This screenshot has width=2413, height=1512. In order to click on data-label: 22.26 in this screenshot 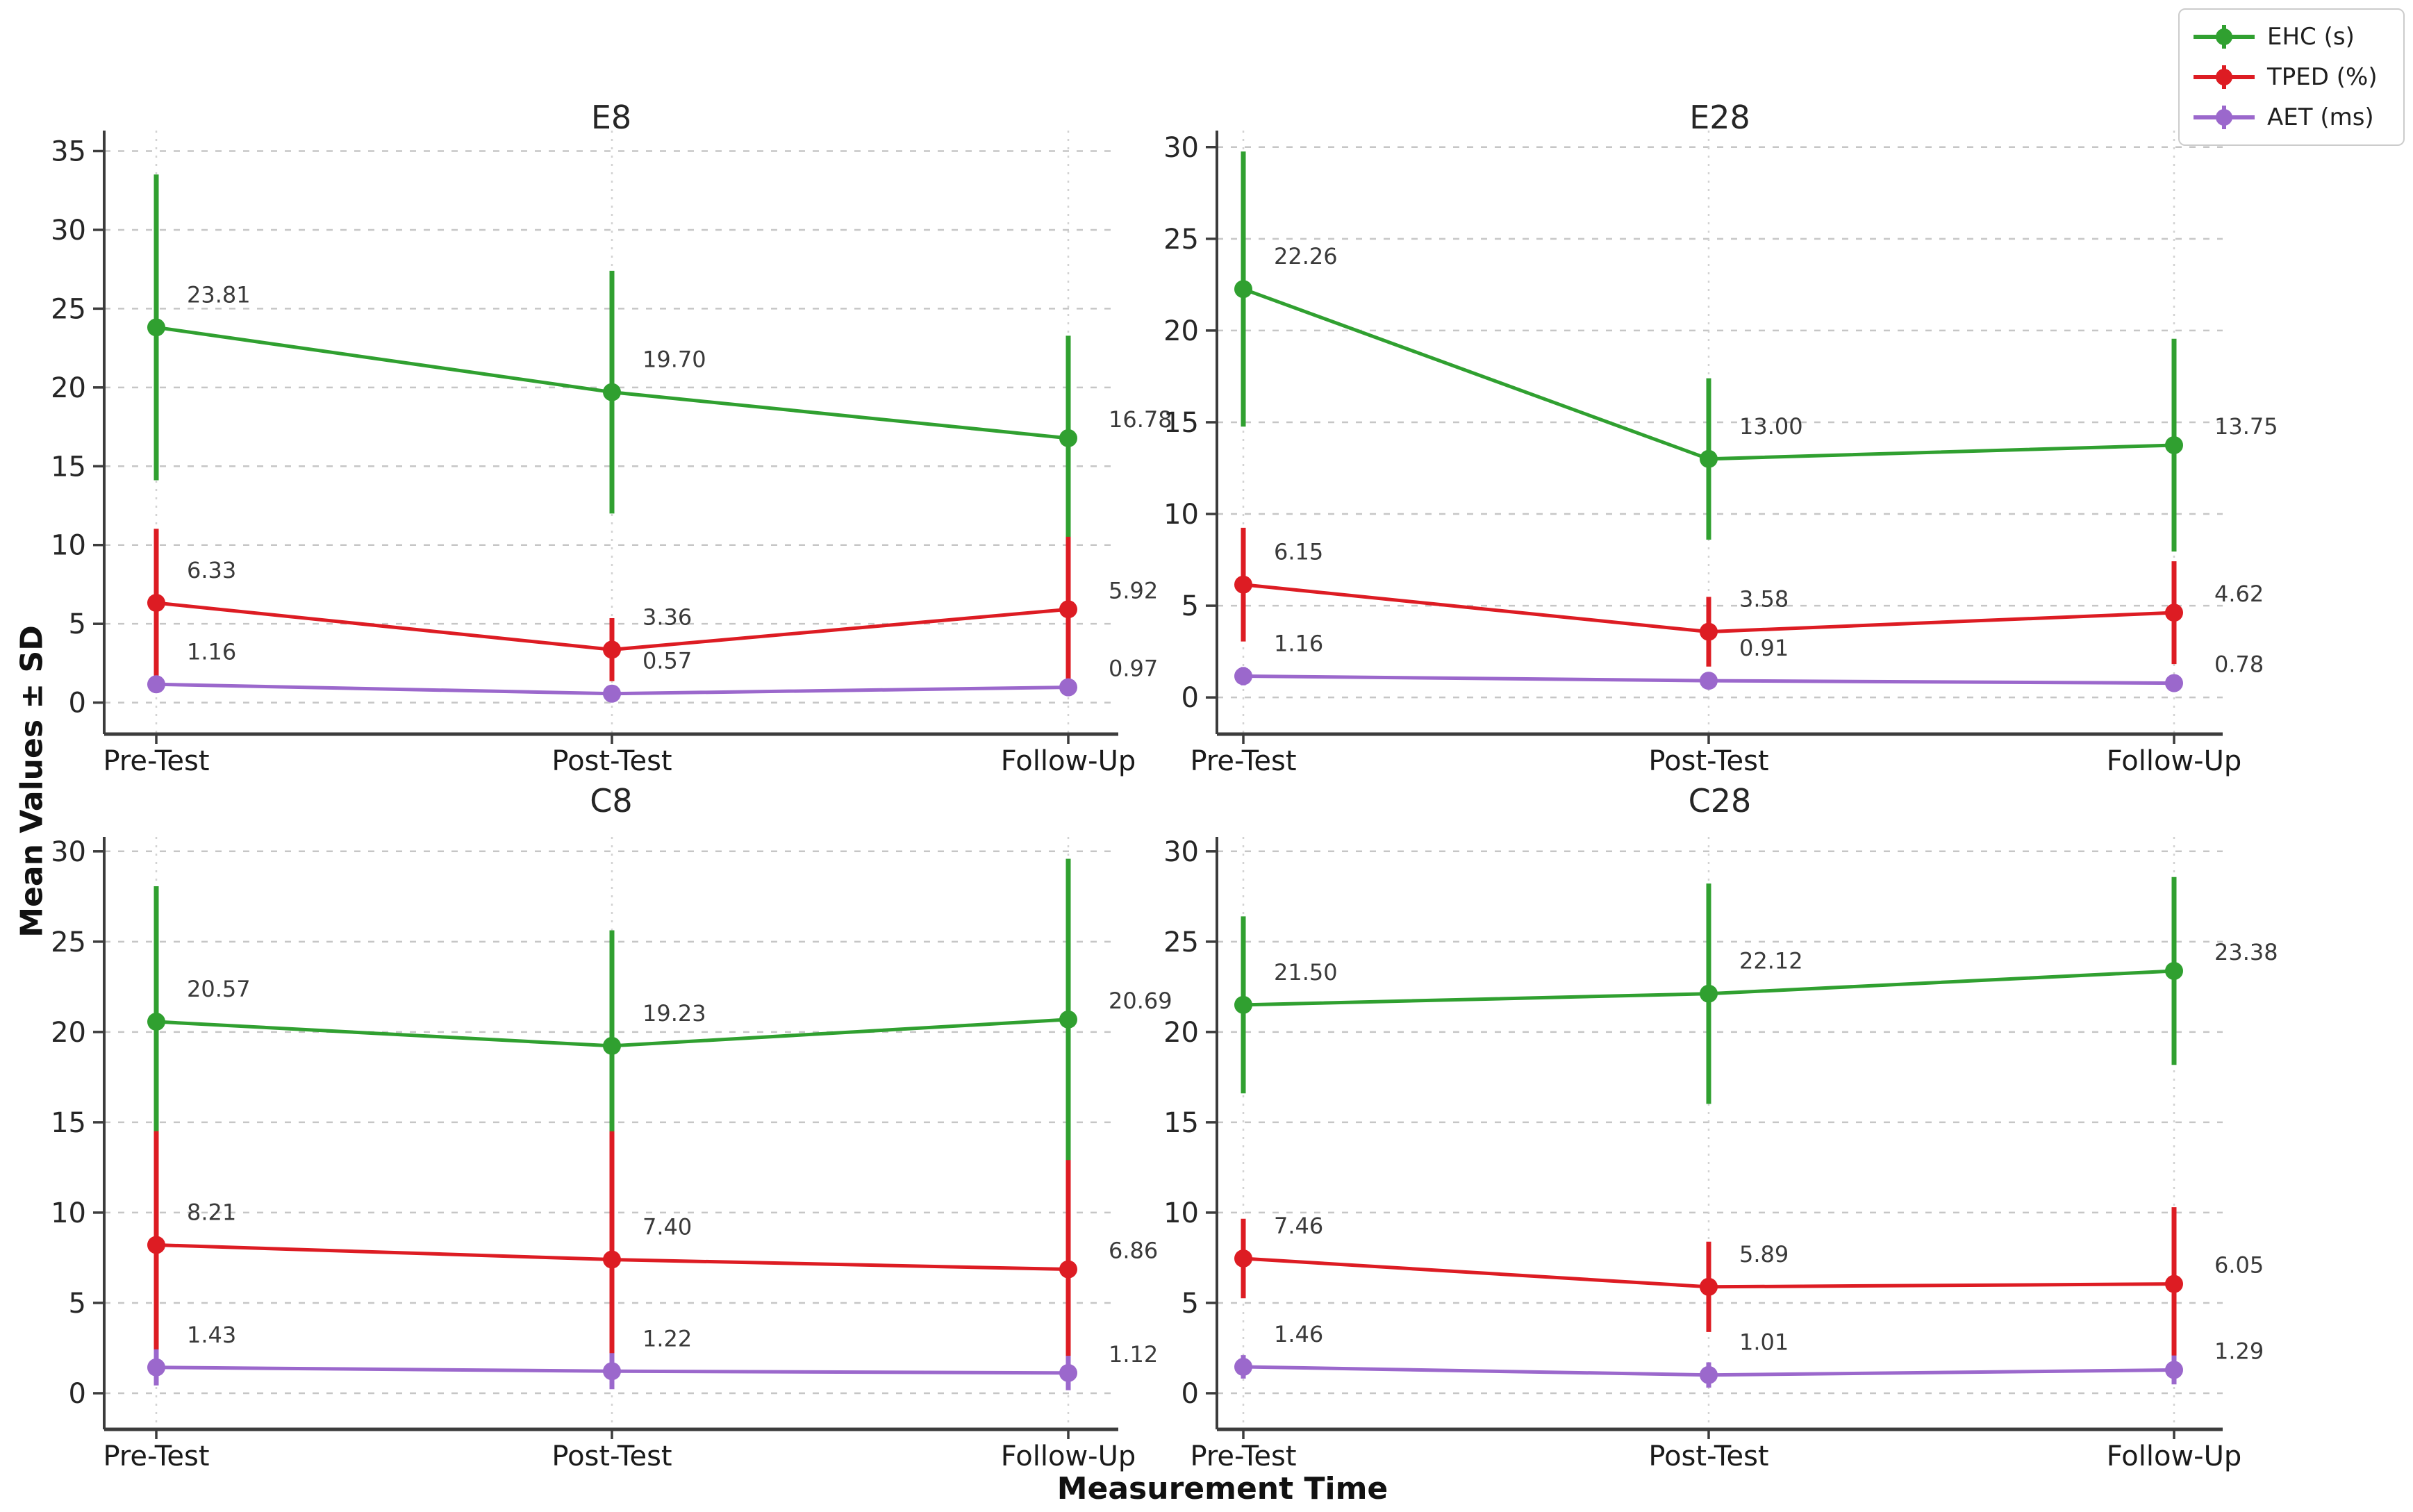, I will do `click(1306, 256)`.